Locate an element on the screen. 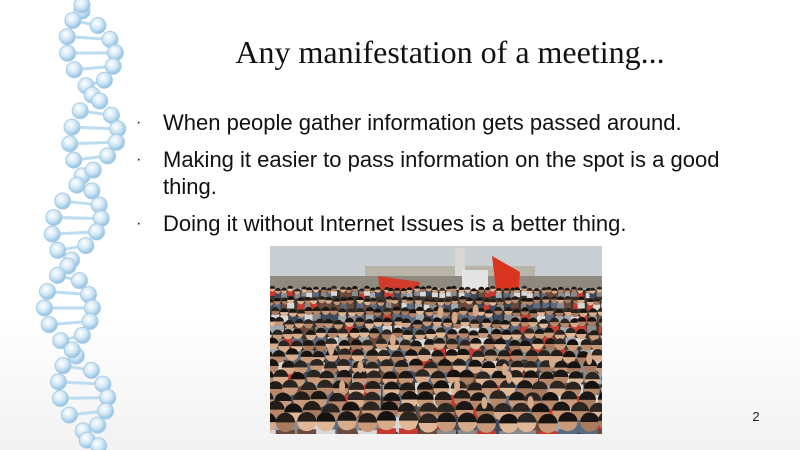 This screenshot has width=800, height=450. page-number: 2 is located at coordinates (756, 416).